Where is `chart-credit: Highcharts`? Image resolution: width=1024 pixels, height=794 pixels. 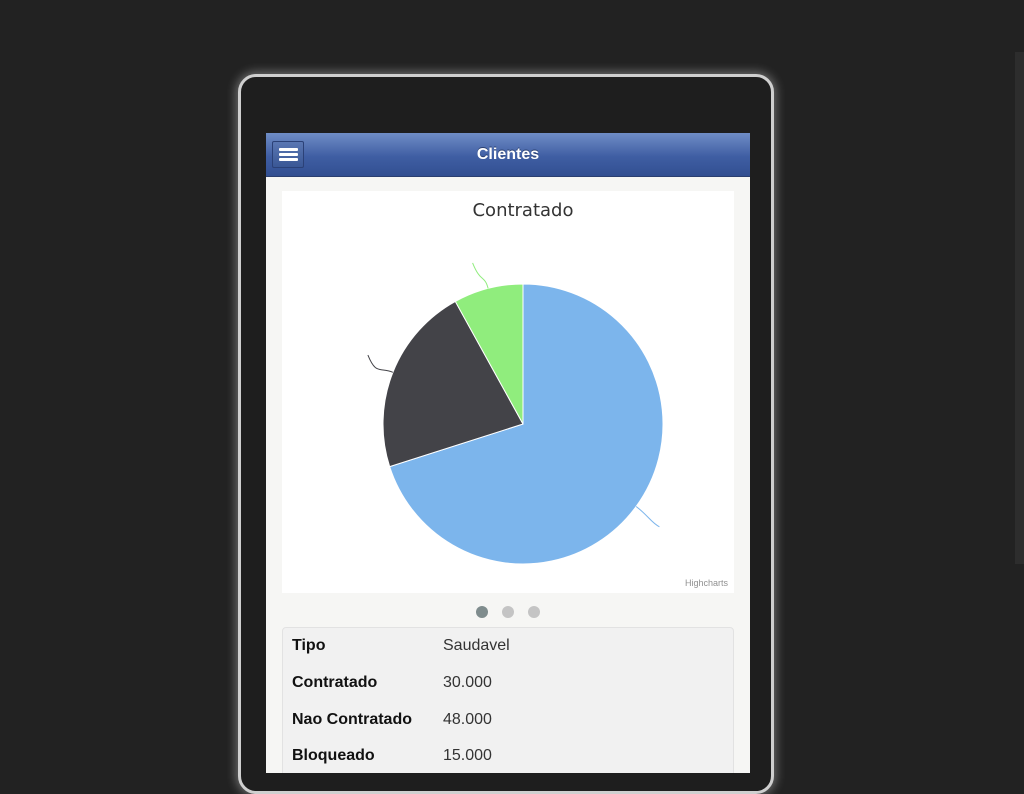 chart-credit: Highcharts is located at coordinates (706, 583).